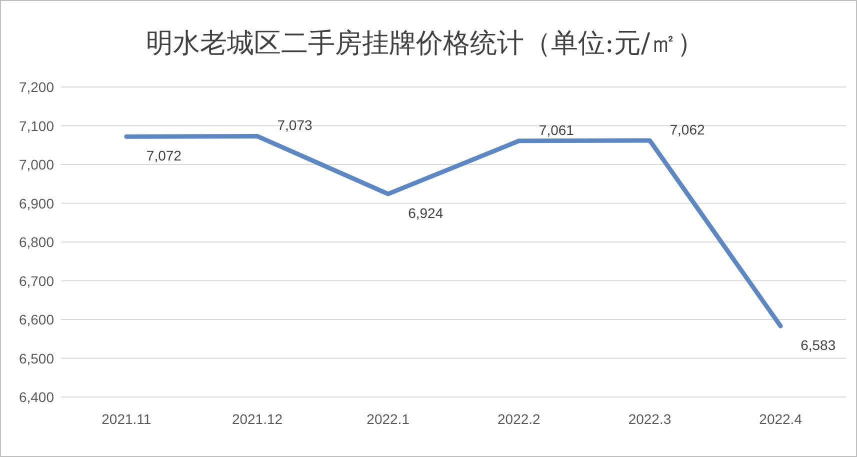  Describe the element at coordinates (780, 419) in the screenshot. I see `x-tick-label: 2022.4` at that location.